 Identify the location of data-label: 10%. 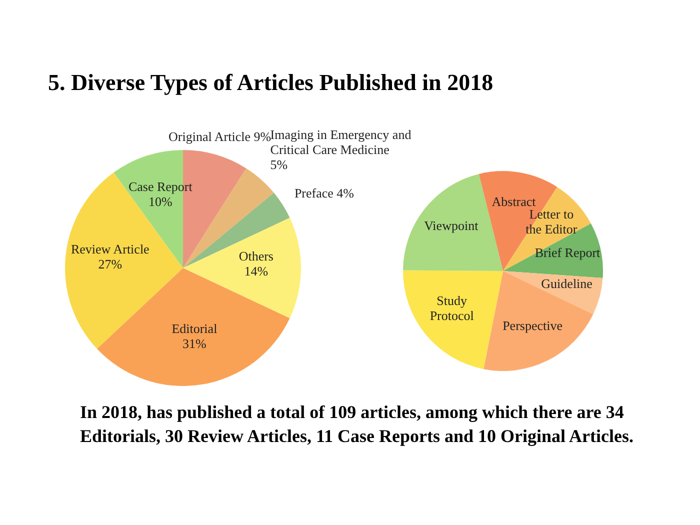
(160, 201).